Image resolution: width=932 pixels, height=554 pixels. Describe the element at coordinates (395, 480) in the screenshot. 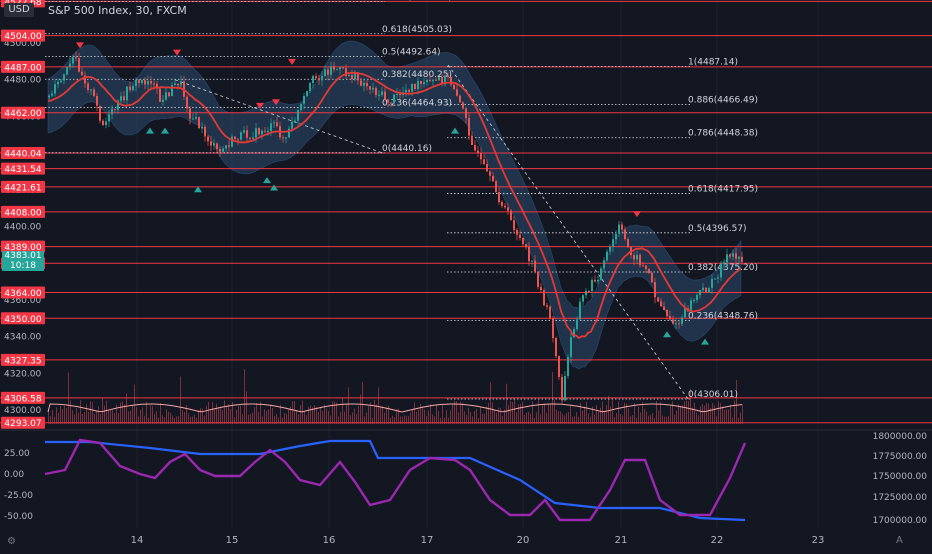

I see `oscillator-purple-line` at that location.